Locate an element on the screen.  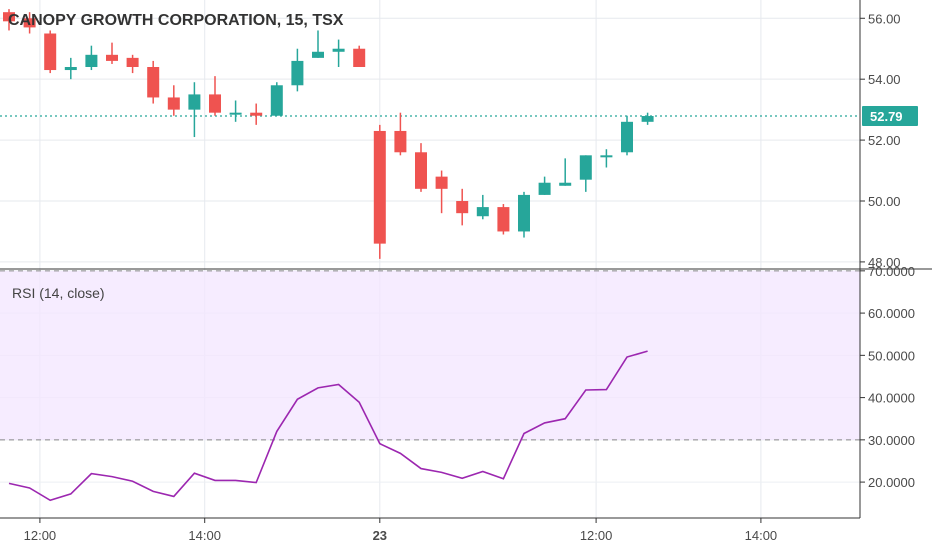
last-price-label: 52.79 is located at coordinates (886, 116).